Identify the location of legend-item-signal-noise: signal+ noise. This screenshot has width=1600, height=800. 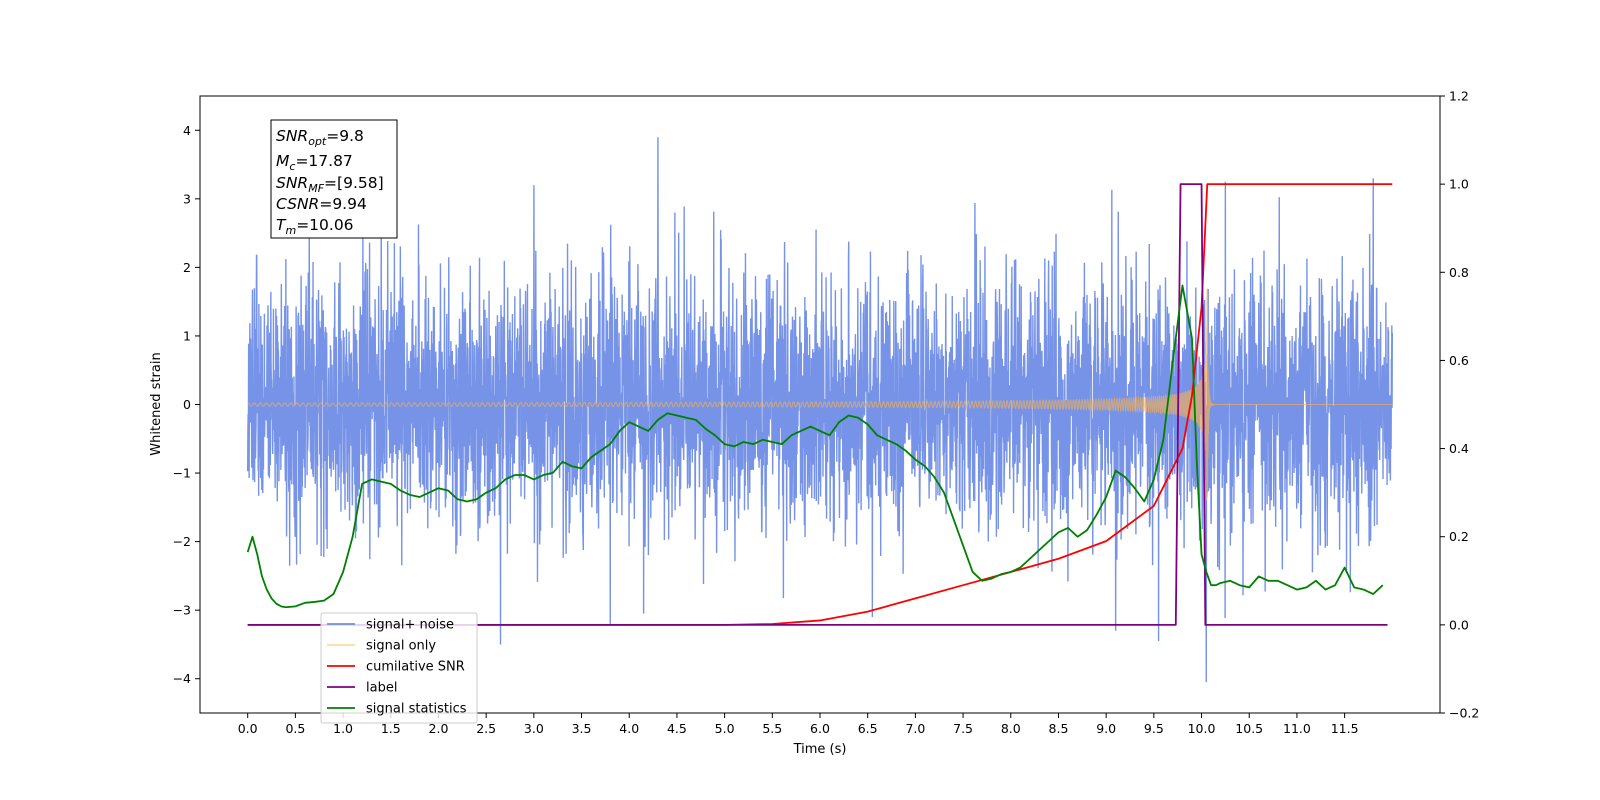
(390, 625).